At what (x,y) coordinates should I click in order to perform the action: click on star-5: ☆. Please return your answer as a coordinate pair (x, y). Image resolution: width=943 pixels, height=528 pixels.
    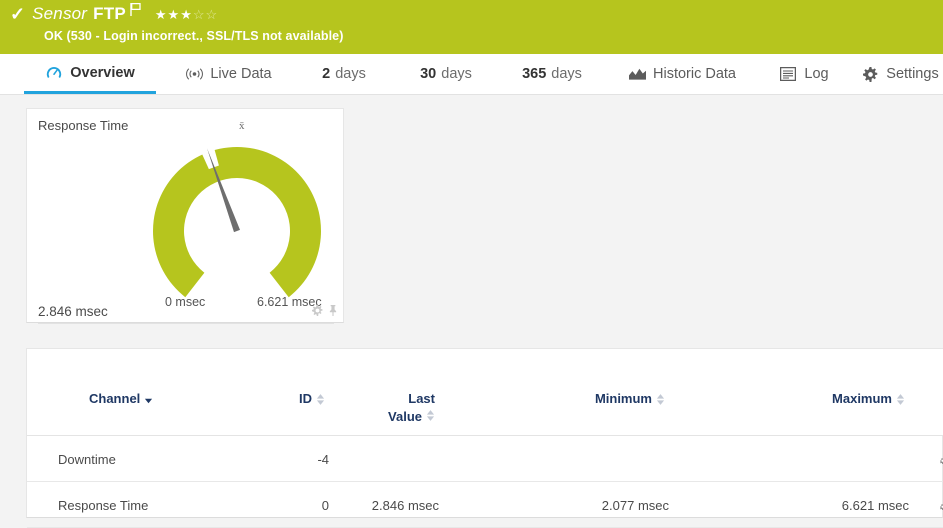
    Looking at the image, I should click on (212, 14).